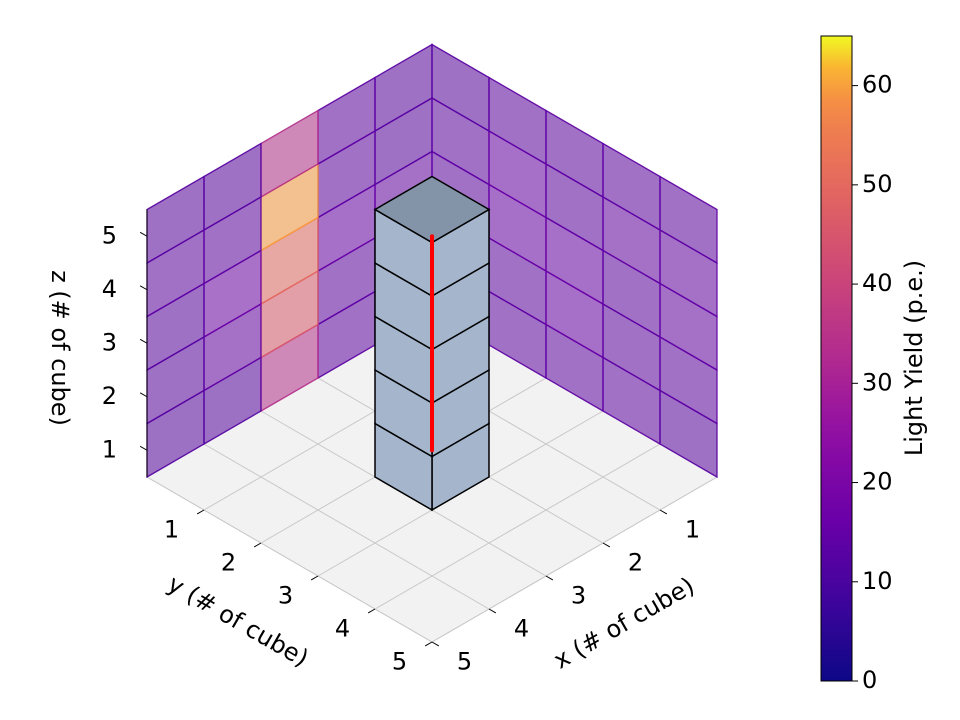 The height and width of the screenshot is (720, 960). I want to click on colorbar-tick-label: 60, so click(877, 85).